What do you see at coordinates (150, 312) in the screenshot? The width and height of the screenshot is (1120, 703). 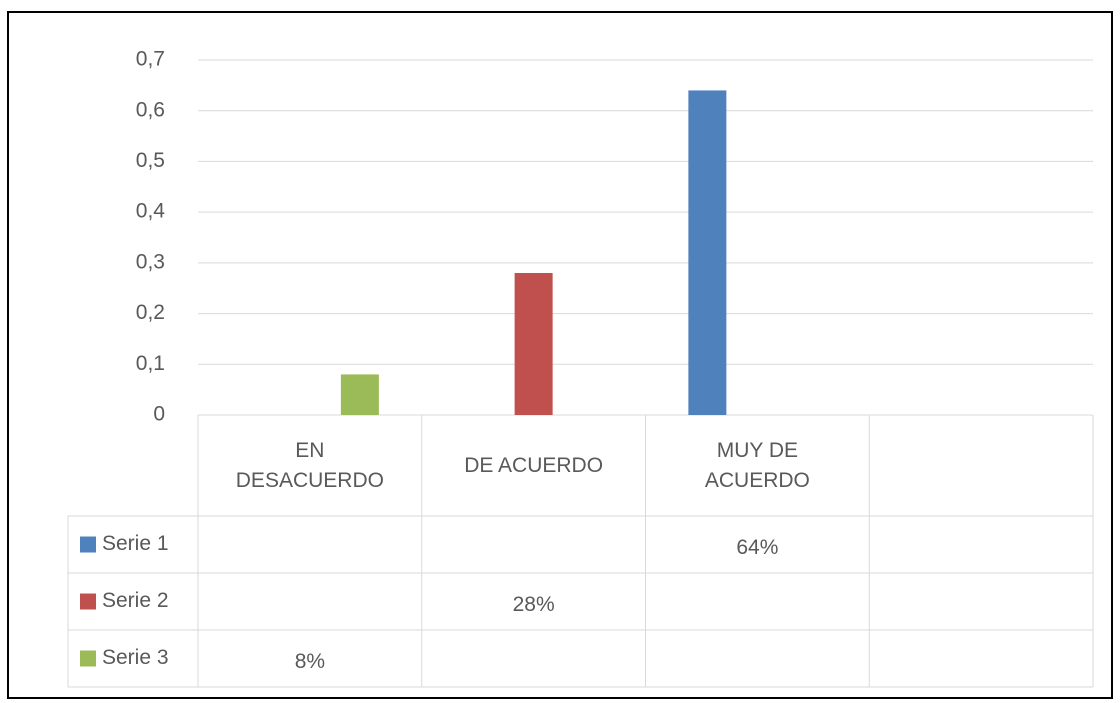 I see `y-tick-label: 0,2` at bounding box center [150, 312].